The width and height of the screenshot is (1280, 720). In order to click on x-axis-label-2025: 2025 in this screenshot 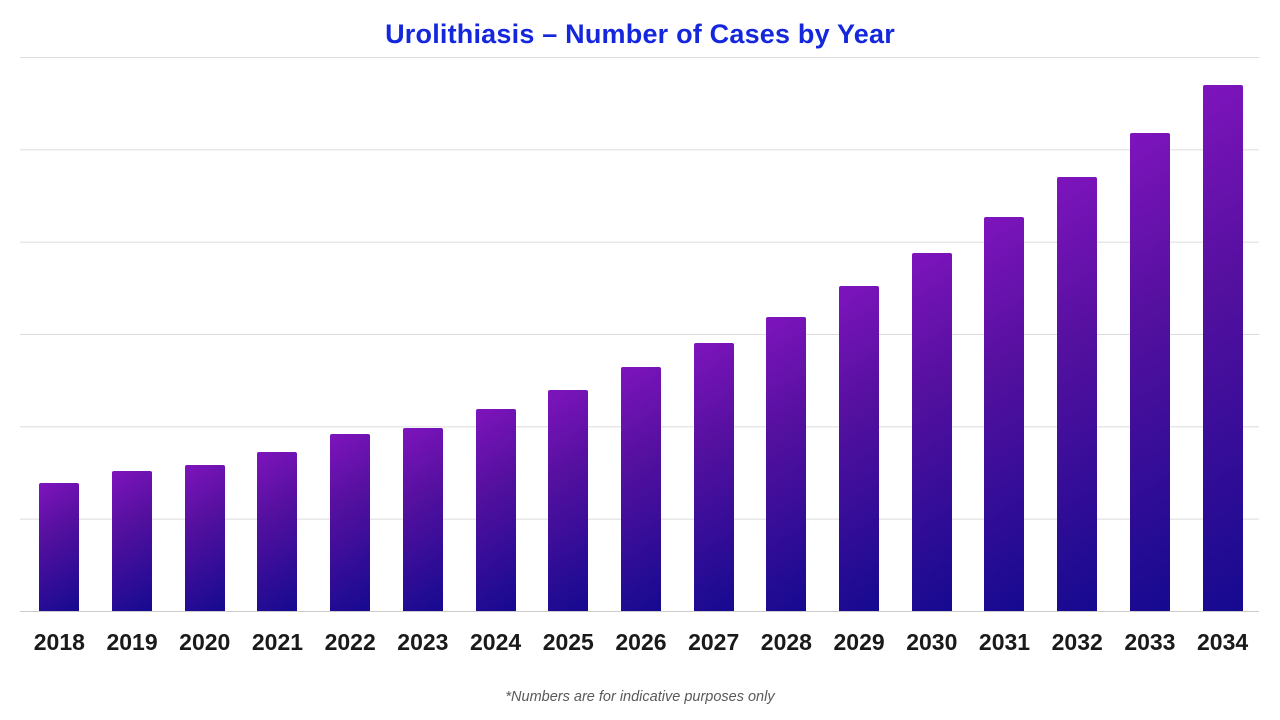, I will do `click(568, 642)`.